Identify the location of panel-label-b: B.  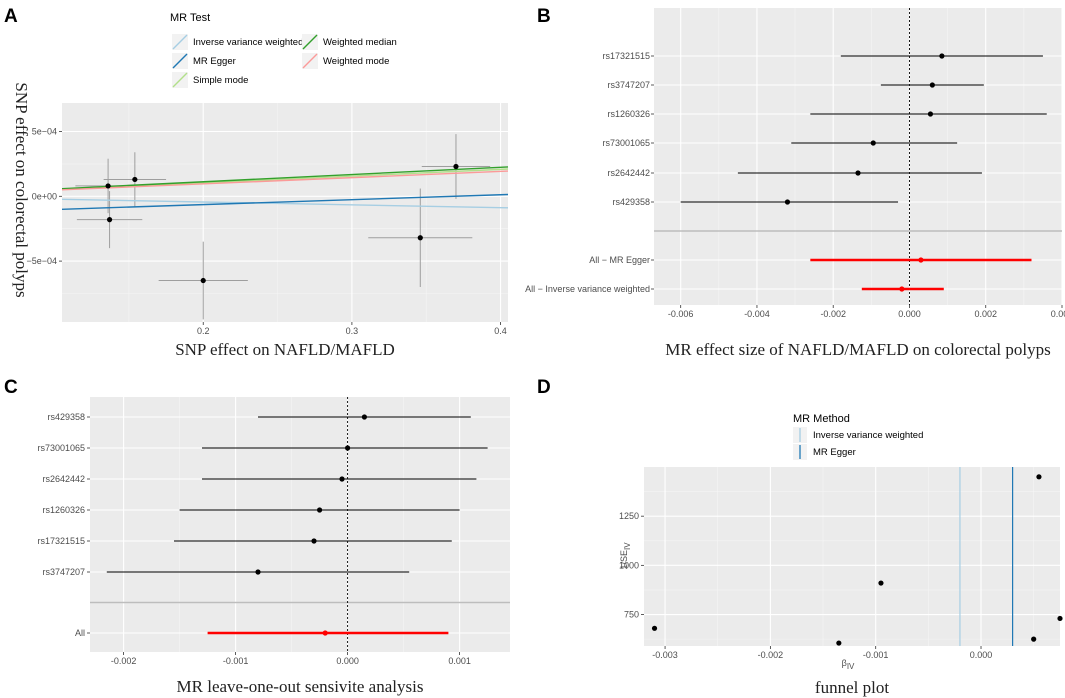
(544, 16).